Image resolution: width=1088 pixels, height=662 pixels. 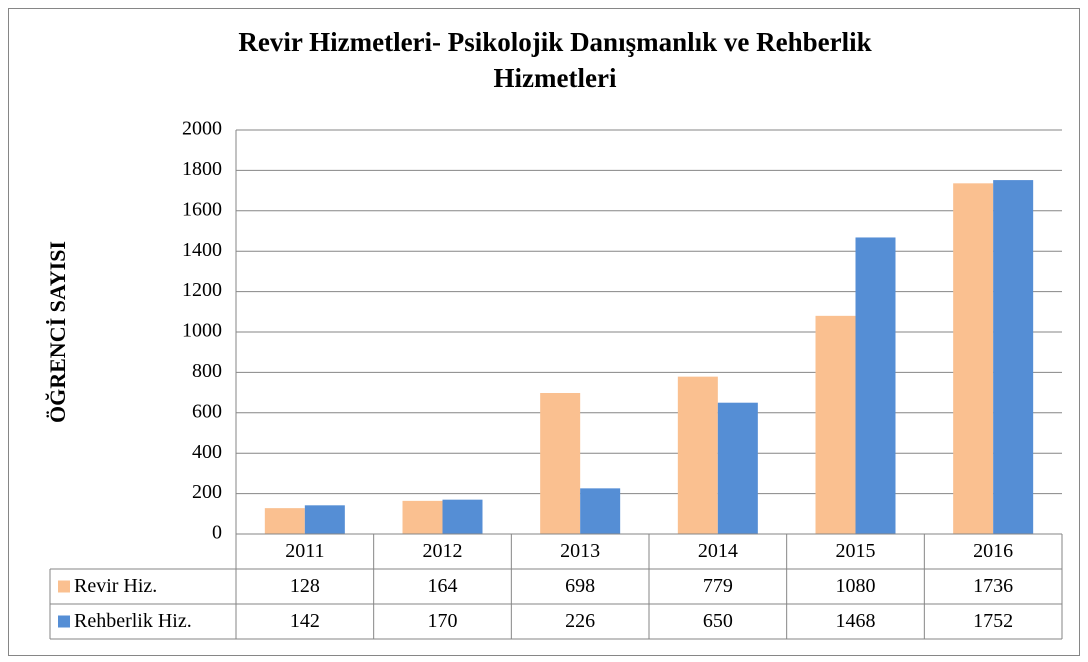 I want to click on y-tick-label: 2000, so click(x=202, y=129).